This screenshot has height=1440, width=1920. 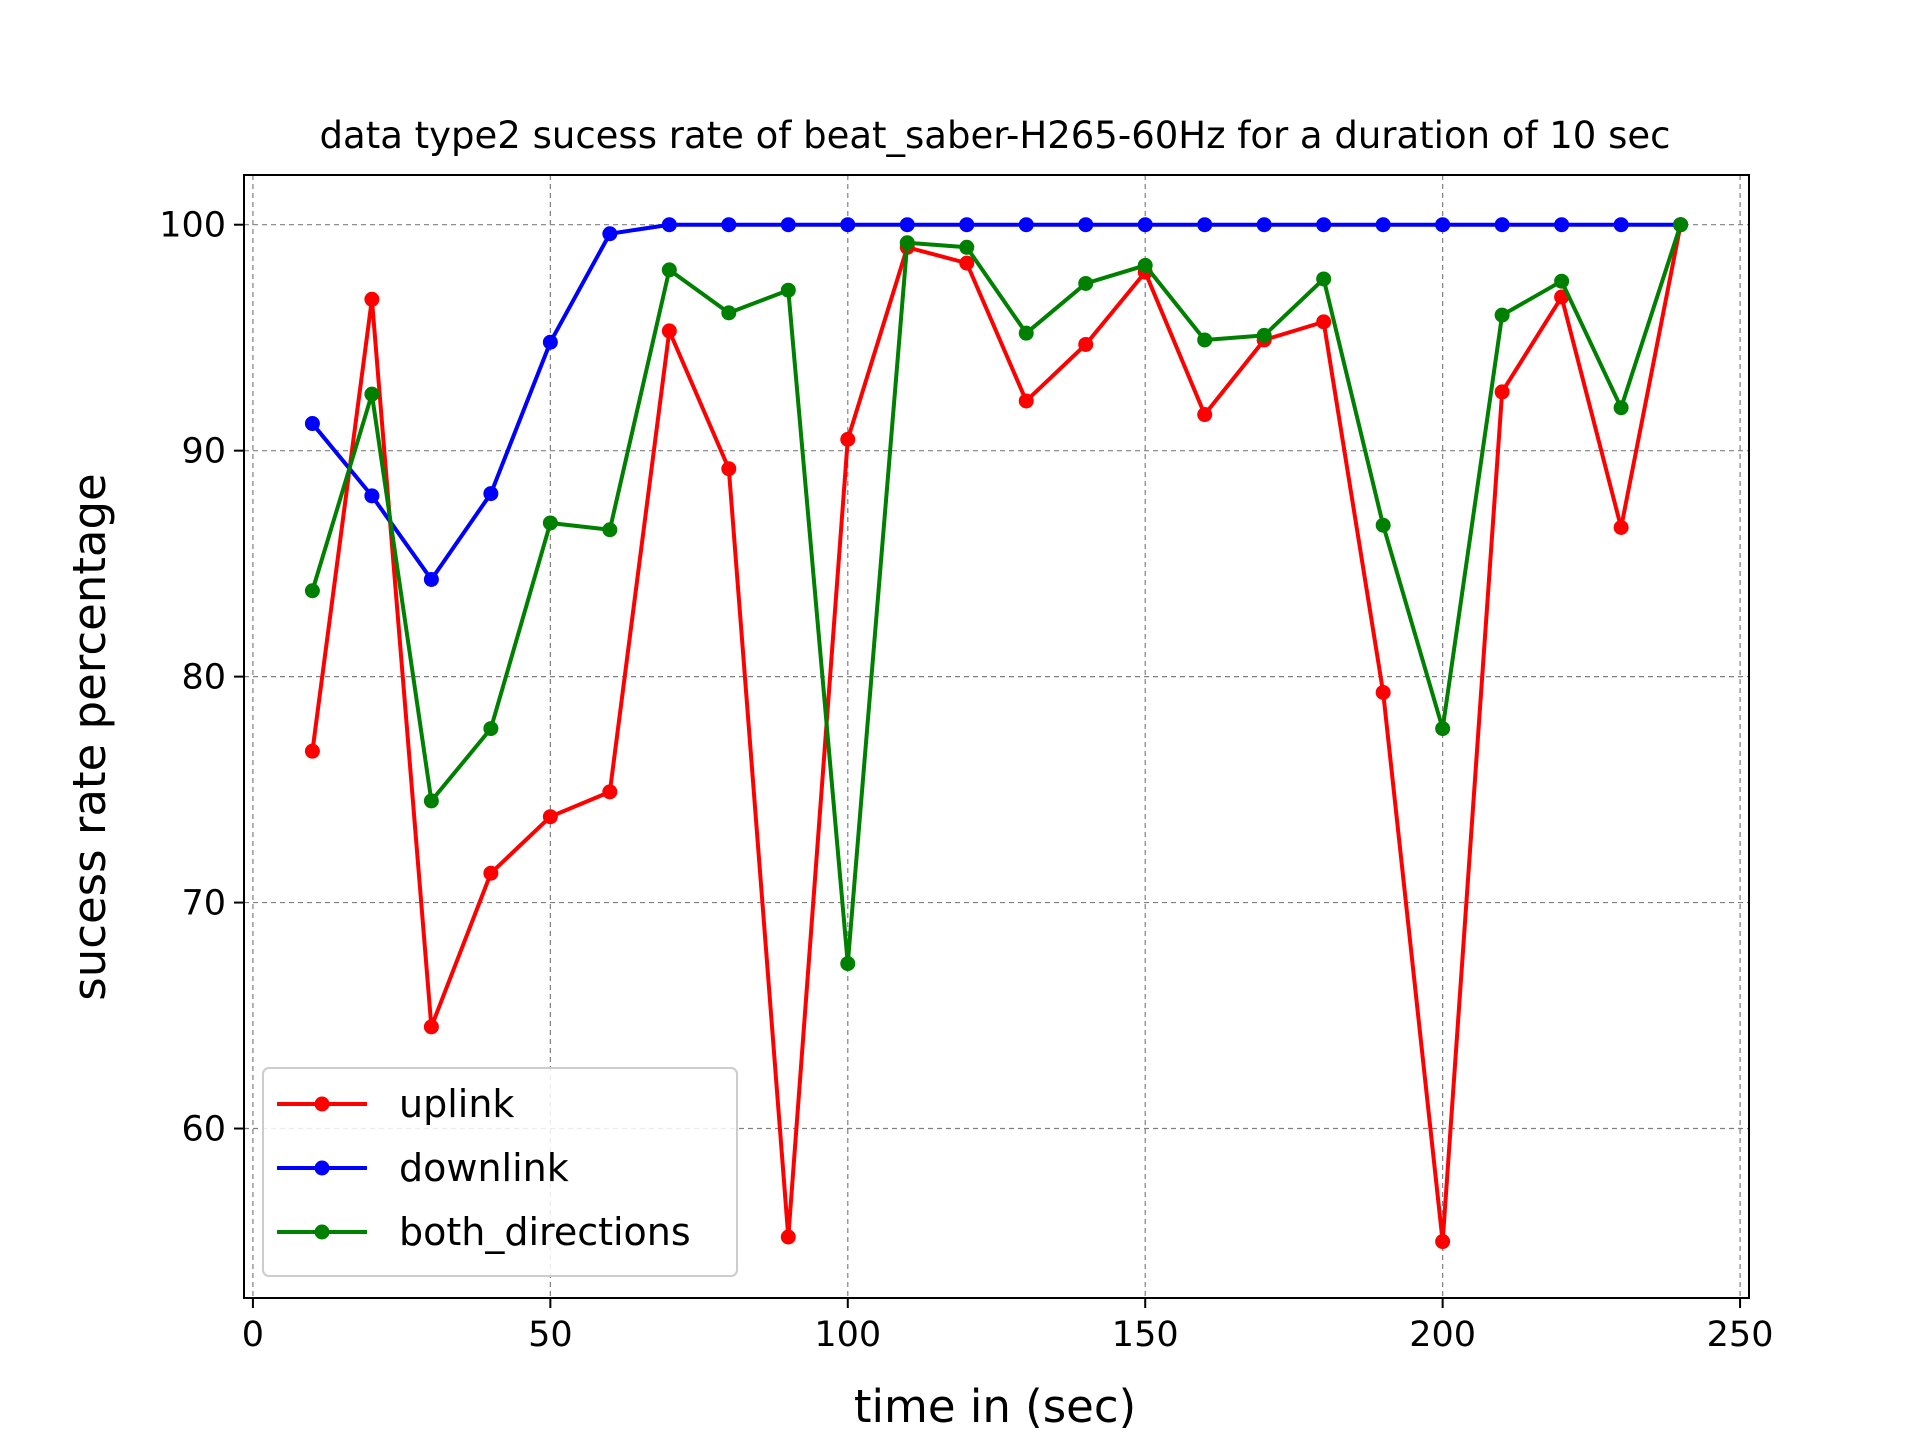 What do you see at coordinates (1442, 1335) in the screenshot?
I see `x-tick-label: 200` at bounding box center [1442, 1335].